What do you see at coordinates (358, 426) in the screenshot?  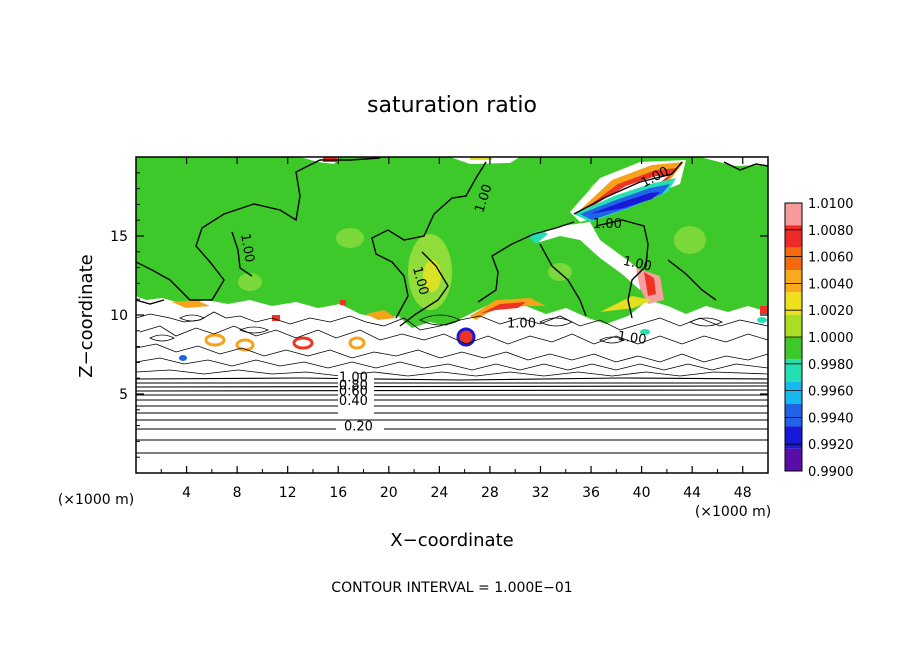 I see `contour-label: 0.20` at bounding box center [358, 426].